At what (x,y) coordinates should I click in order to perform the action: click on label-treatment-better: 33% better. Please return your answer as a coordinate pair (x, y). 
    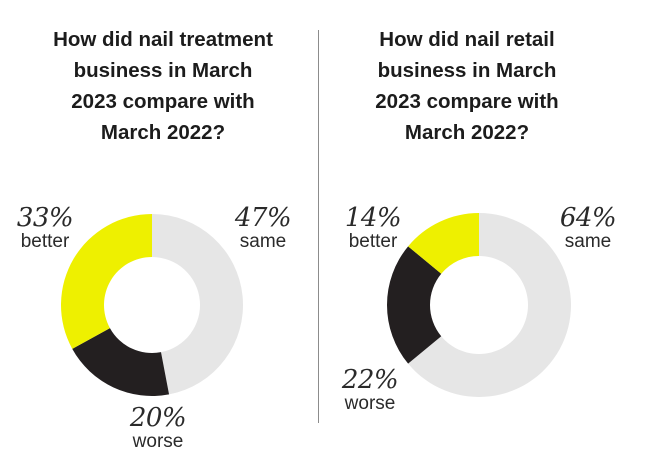
    Looking at the image, I should click on (45, 228).